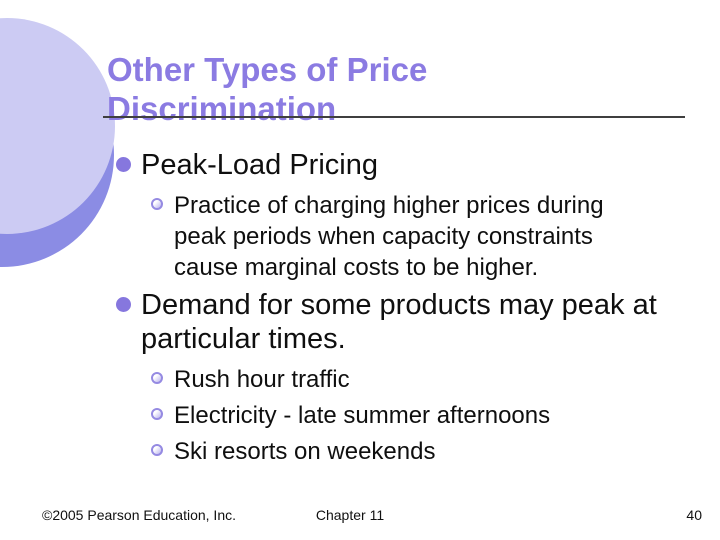  I want to click on bullet-item-peak-load: Peak-Load Pricing, so click(247, 165).